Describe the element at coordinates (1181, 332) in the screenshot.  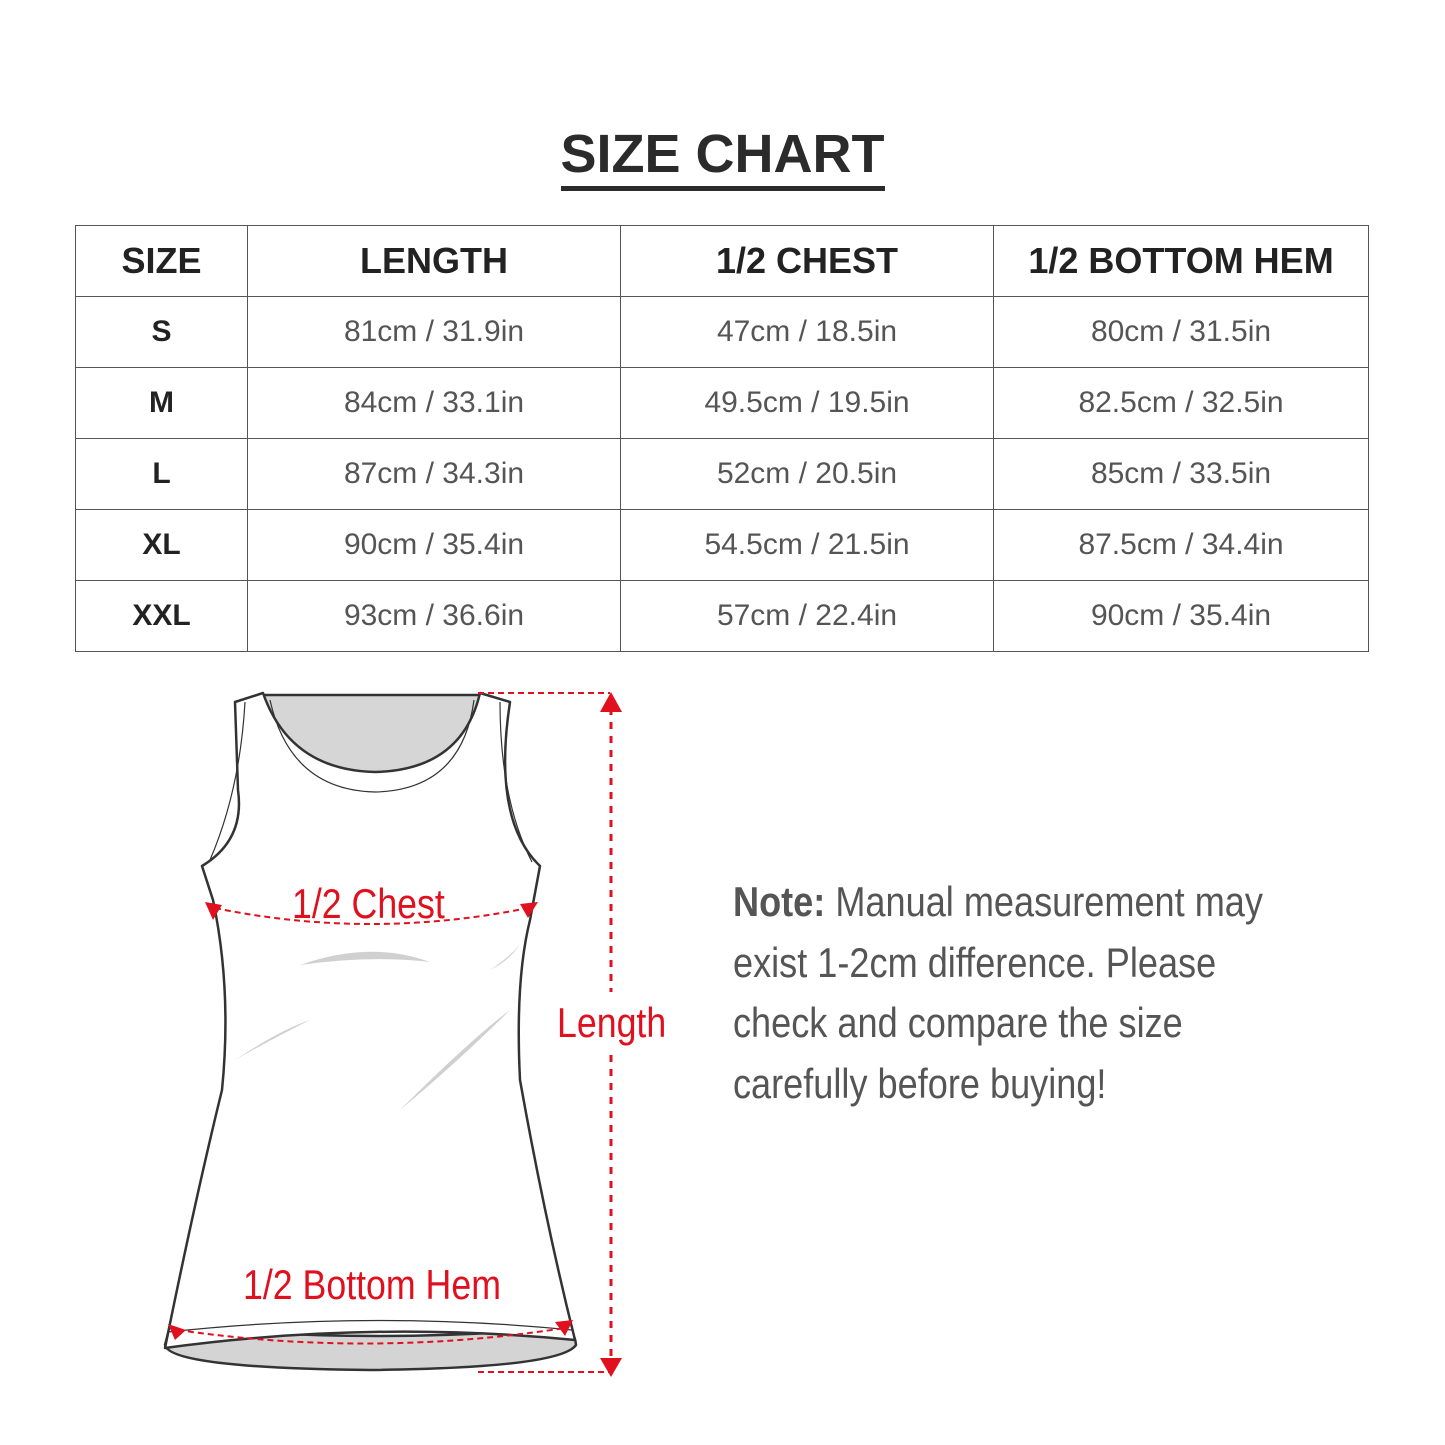
I see `cell-hem: 80cm / 31.5in` at that location.